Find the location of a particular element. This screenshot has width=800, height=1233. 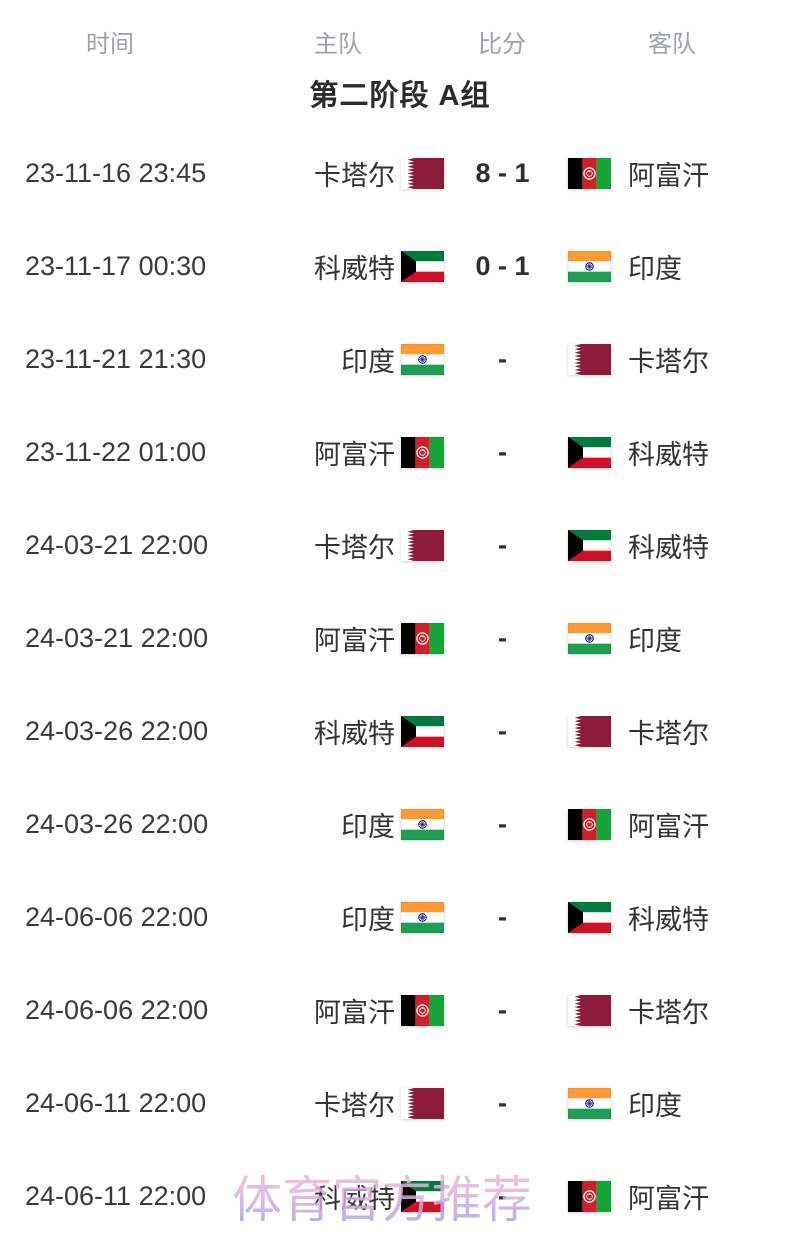

column-header-away: 客队 is located at coordinates (672, 44).